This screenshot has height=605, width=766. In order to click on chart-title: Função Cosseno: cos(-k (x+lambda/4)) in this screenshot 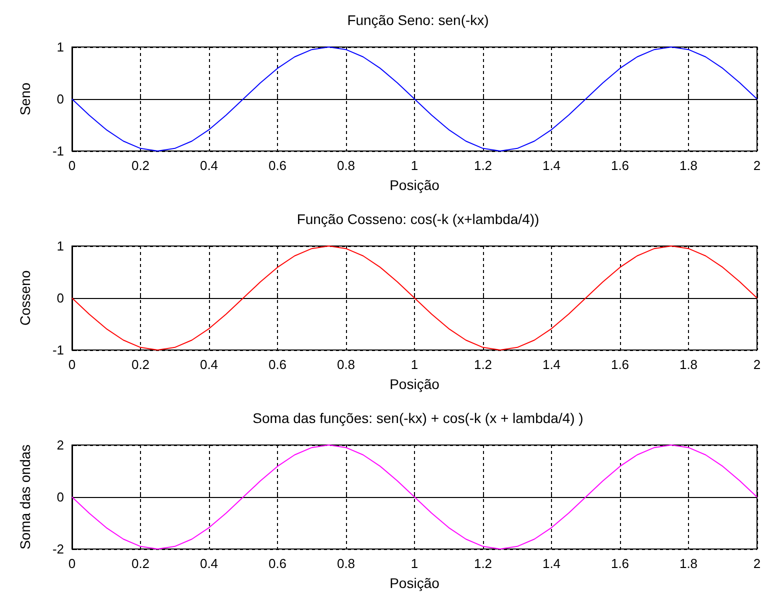, I will do `click(418, 219)`.